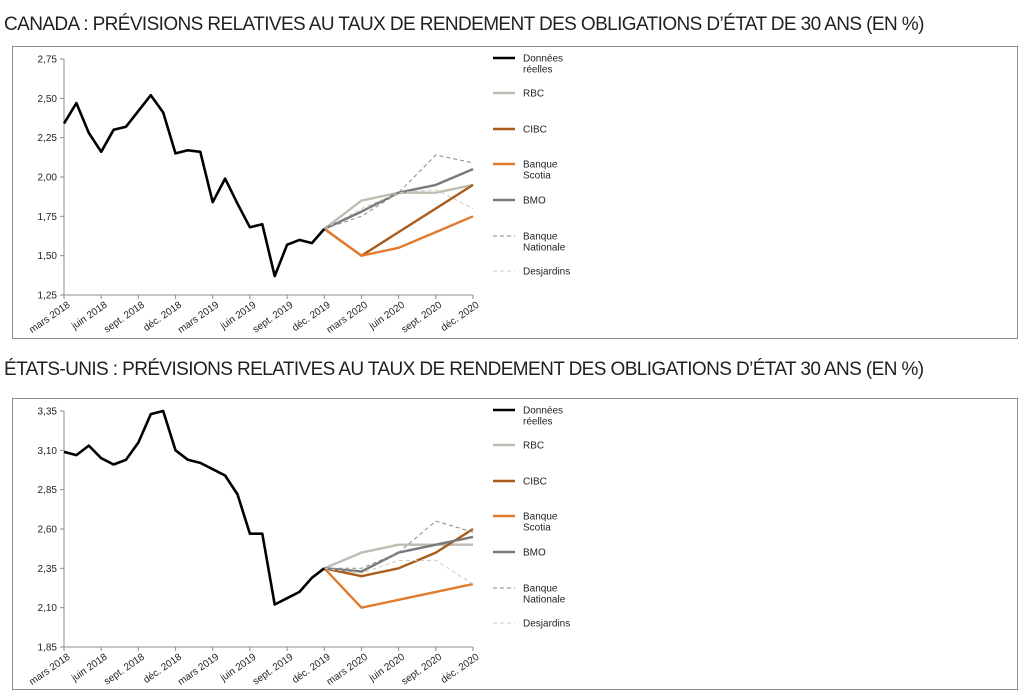 Image resolution: width=1024 pixels, height=699 pixels. What do you see at coordinates (422, 317) in the screenshot?
I see `canada-x-tick-label: sept. 2020` at bounding box center [422, 317].